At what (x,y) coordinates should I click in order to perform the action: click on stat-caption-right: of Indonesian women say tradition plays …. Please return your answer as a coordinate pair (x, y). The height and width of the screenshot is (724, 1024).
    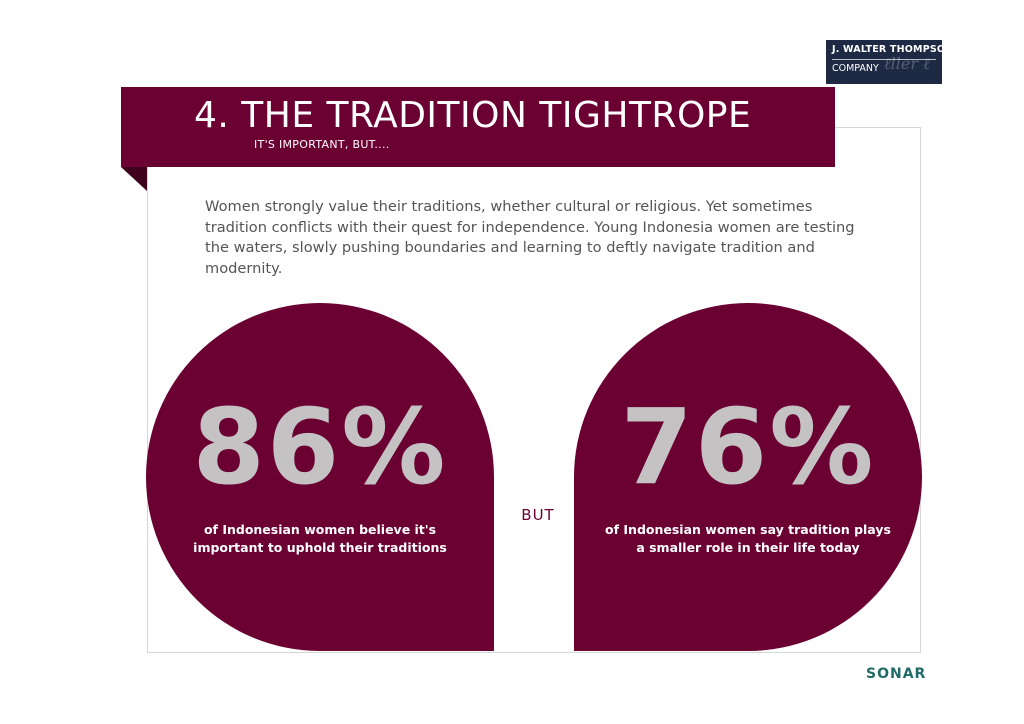
    Looking at the image, I should click on (748, 538).